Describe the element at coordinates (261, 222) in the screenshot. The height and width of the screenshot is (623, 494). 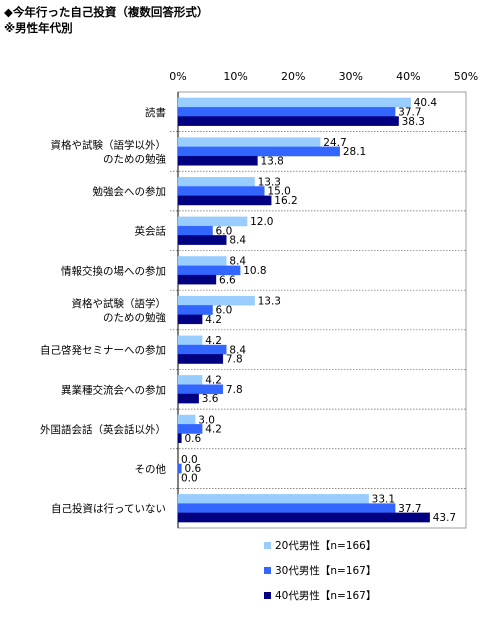
I see `data-label: 12.0` at that location.